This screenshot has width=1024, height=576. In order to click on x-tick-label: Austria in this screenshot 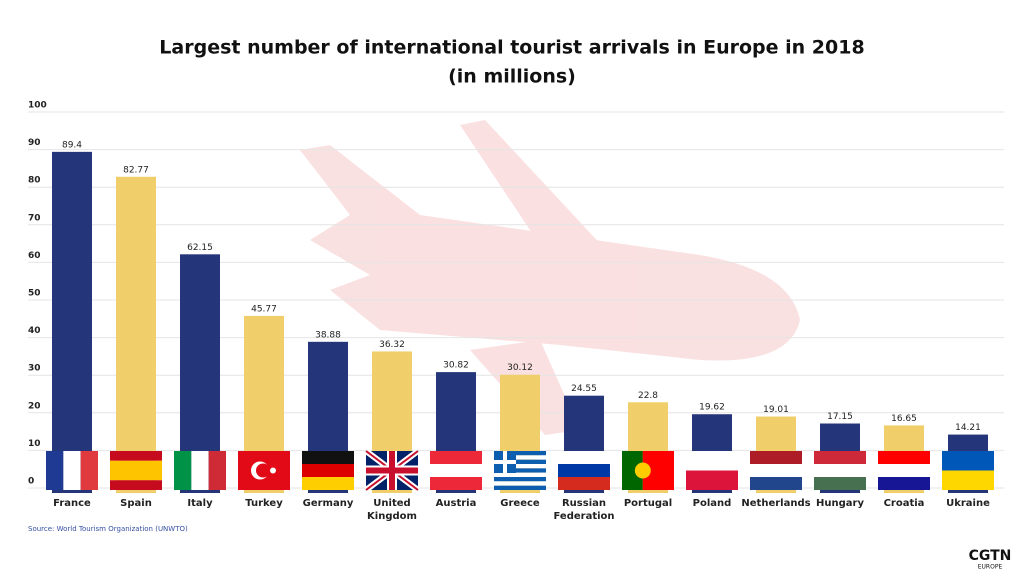, I will do `click(456, 503)`.